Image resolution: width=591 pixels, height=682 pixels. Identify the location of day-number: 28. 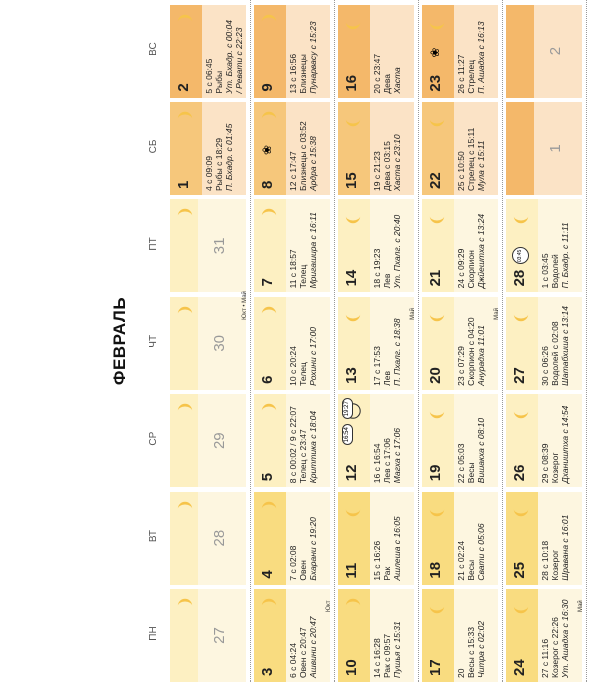
(519, 278).